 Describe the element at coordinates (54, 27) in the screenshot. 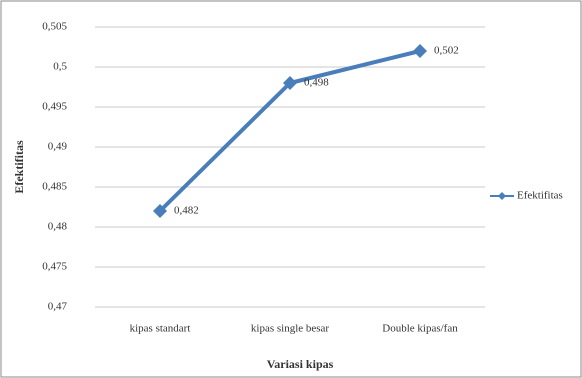

I see `y-tick-label: 0,505` at that location.